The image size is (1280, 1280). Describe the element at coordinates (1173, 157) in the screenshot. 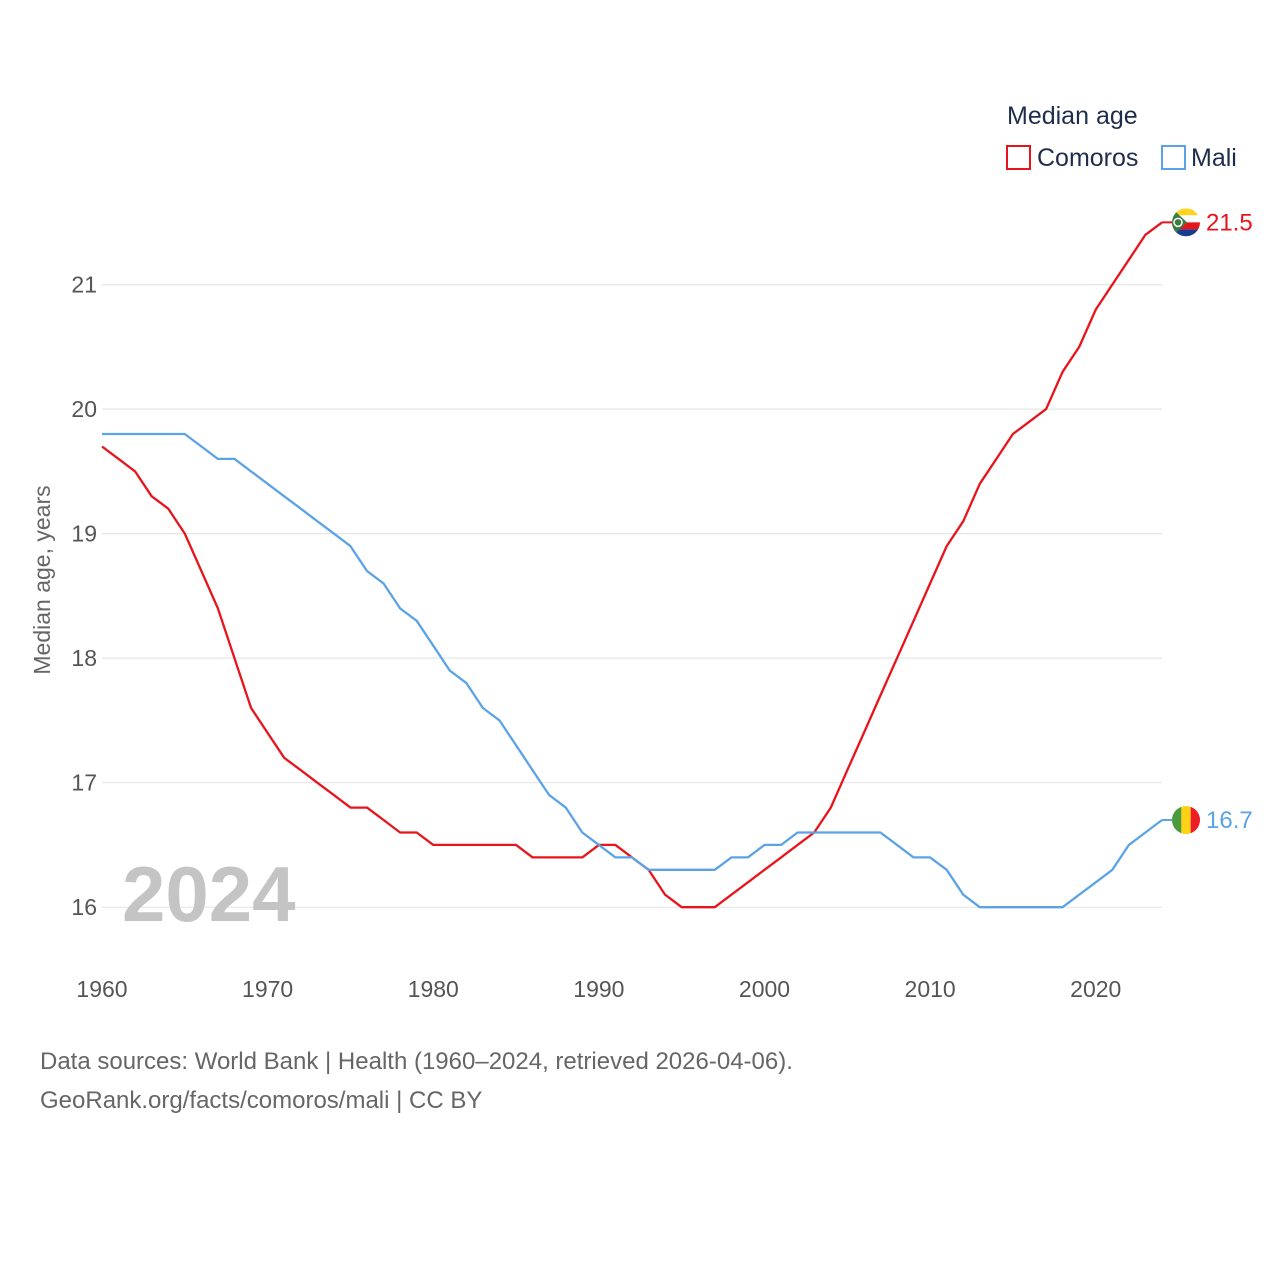

I see `legend-swatch-mali` at that location.